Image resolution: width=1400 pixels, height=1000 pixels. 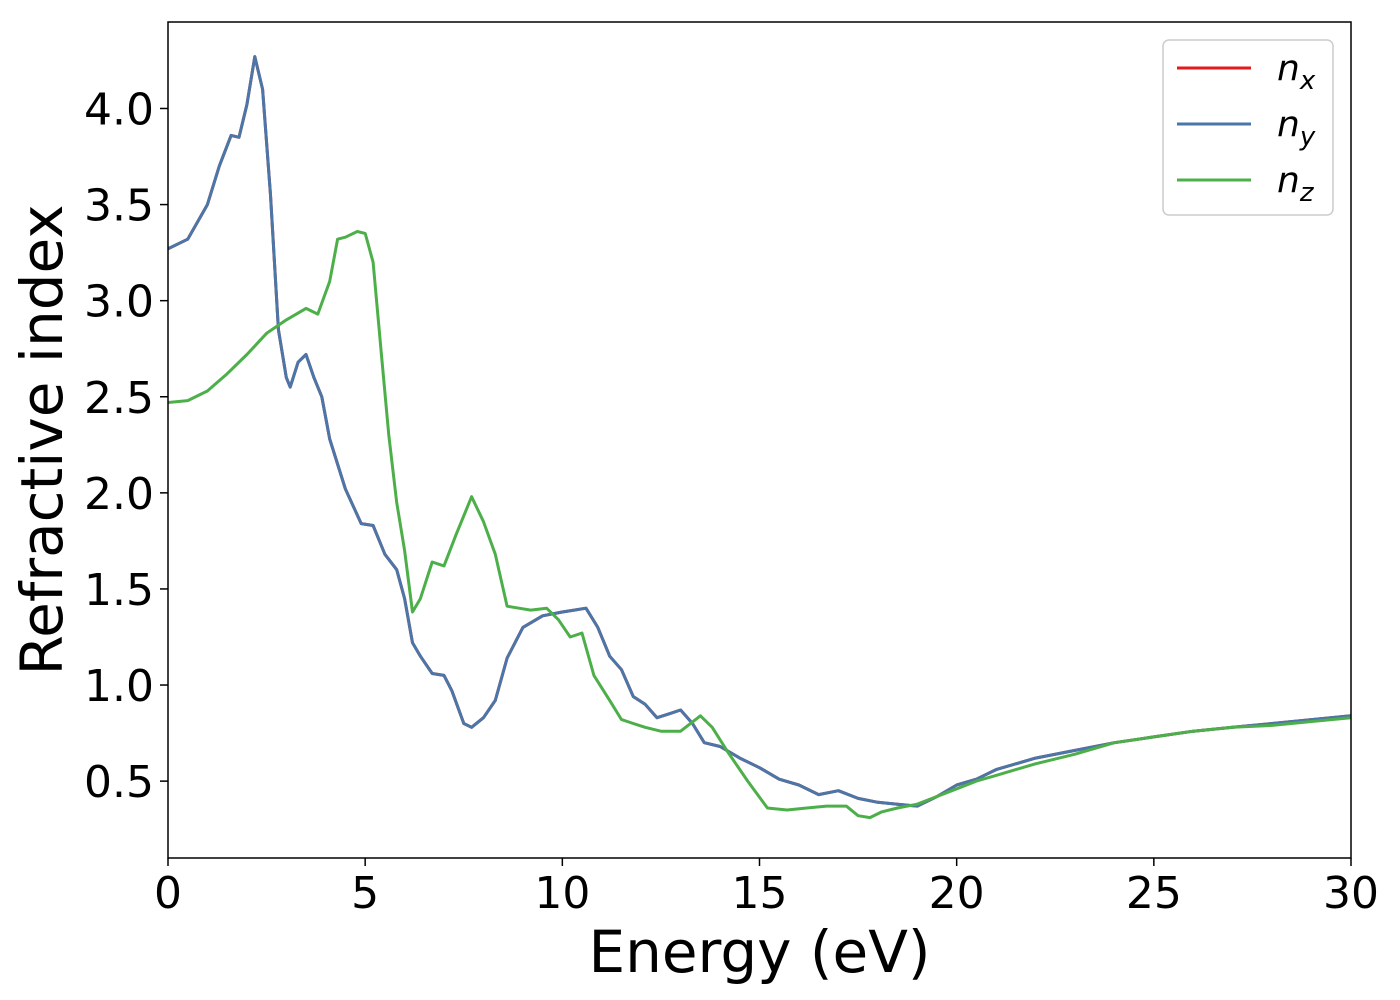 What do you see at coordinates (119, 590) in the screenshot?
I see `y-tick-label: 1.5` at bounding box center [119, 590].